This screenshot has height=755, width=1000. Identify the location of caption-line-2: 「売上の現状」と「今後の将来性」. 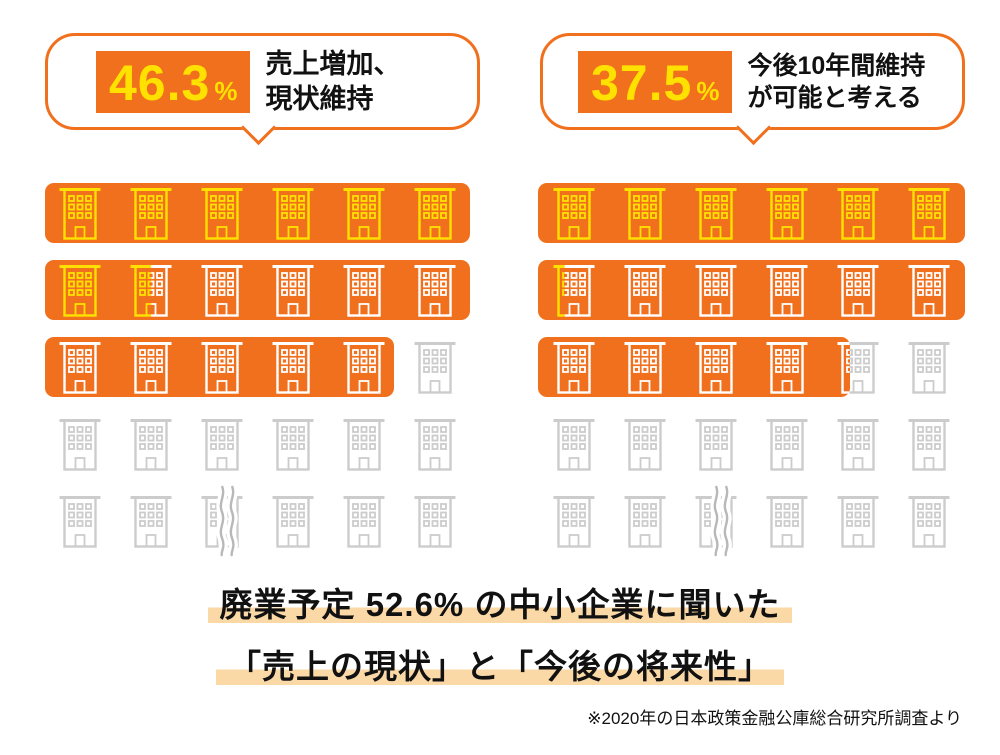
(500, 664).